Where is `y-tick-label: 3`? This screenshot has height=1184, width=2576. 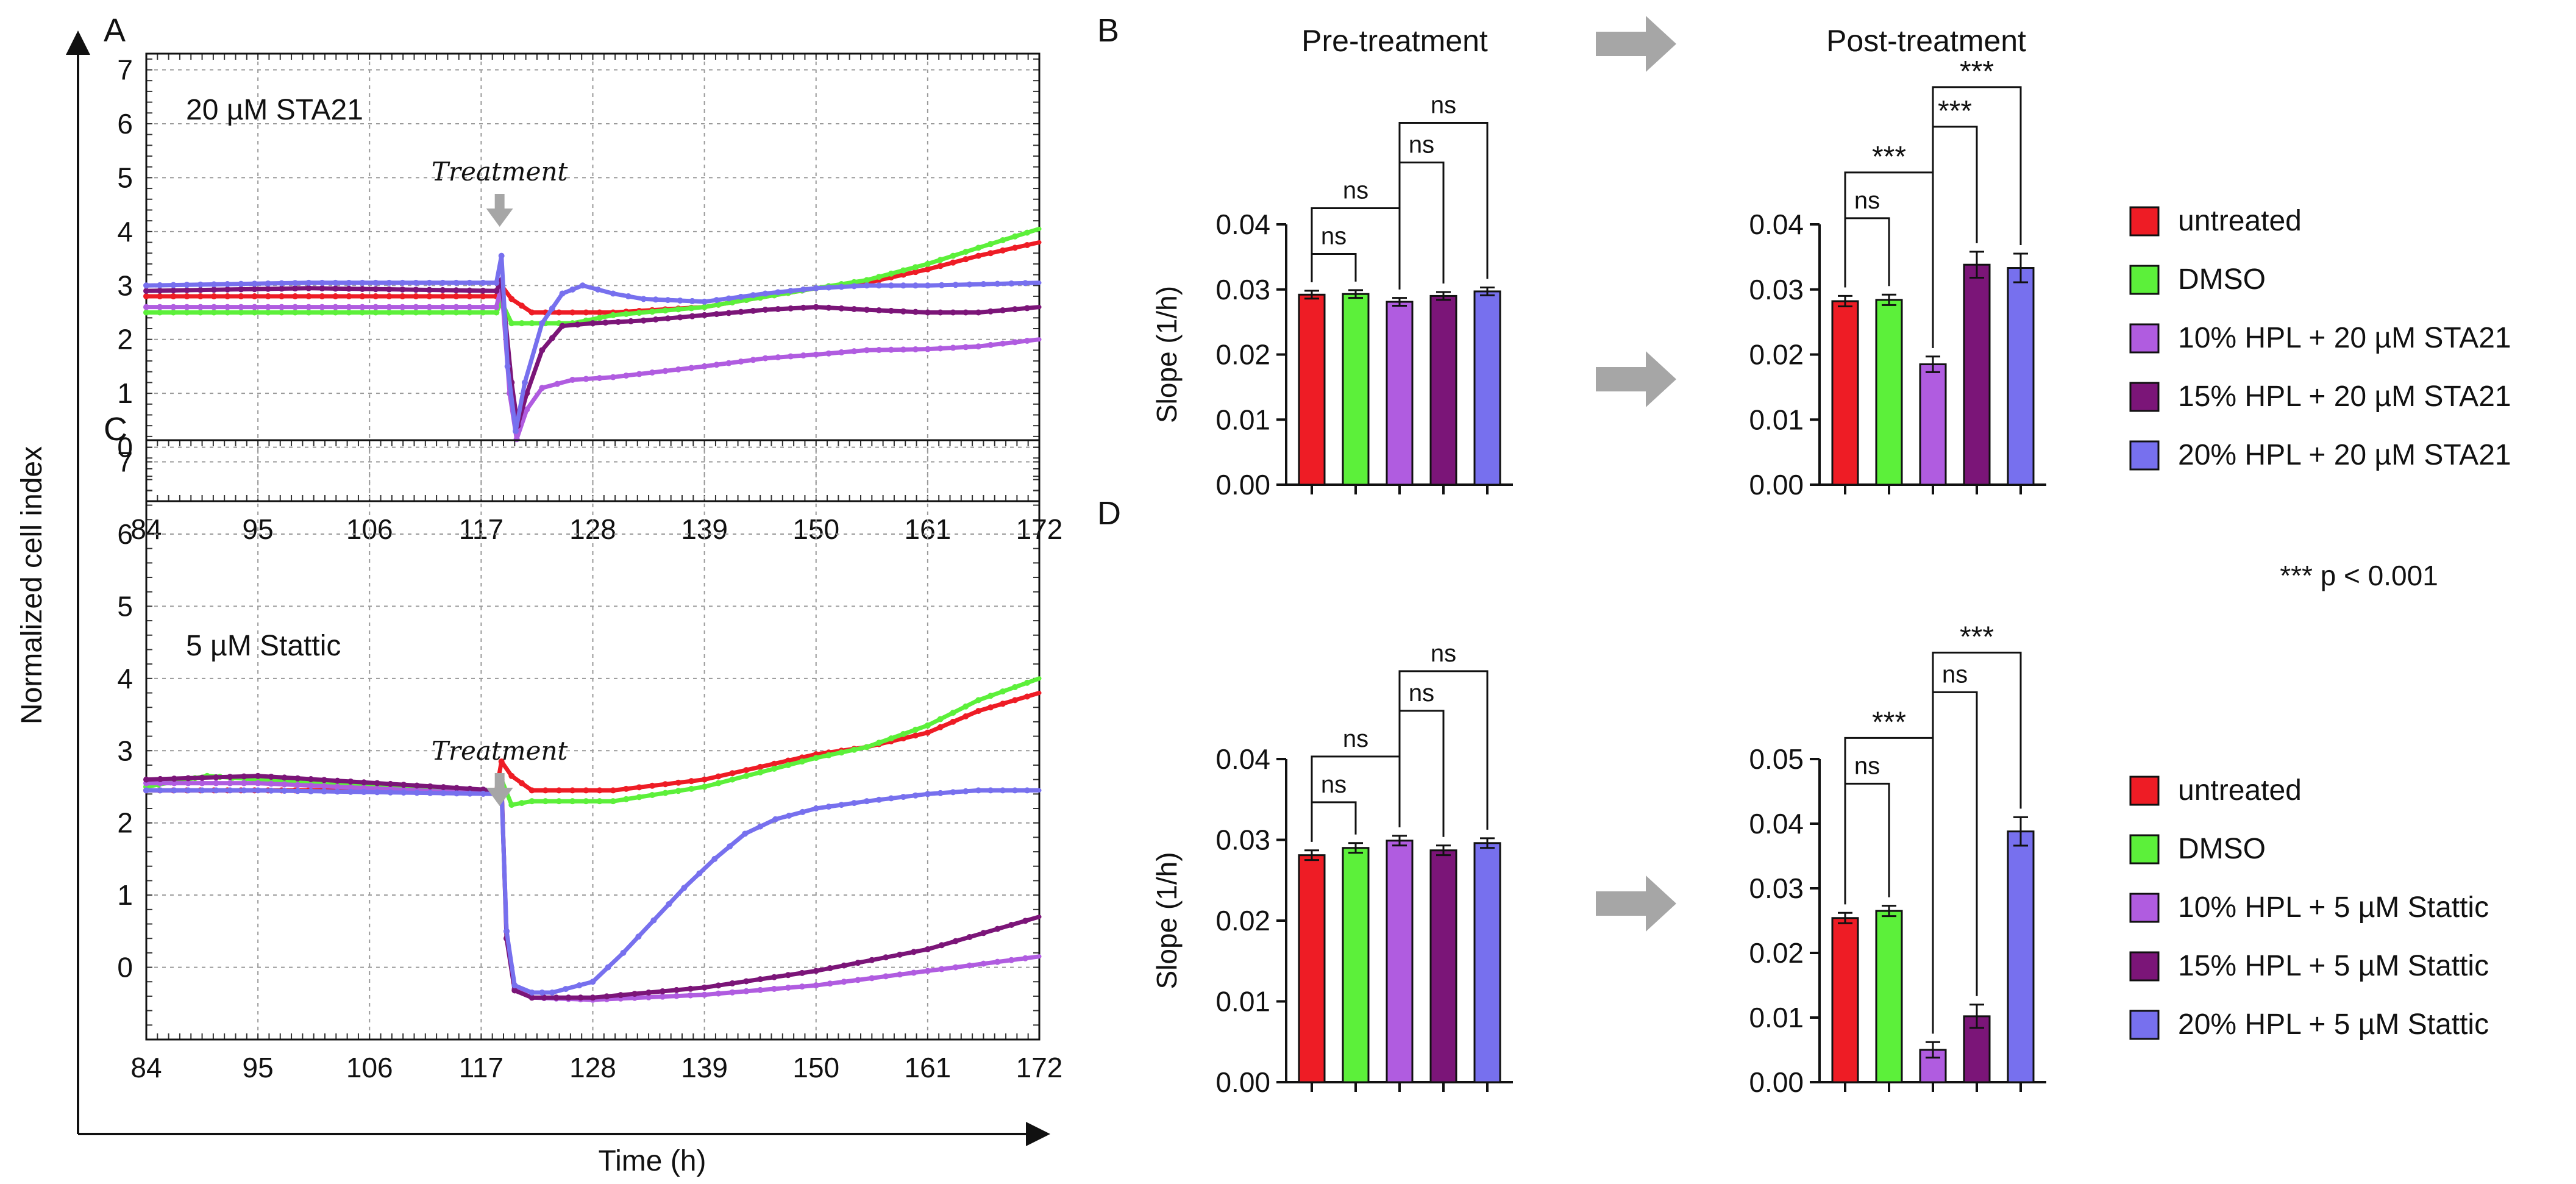
y-tick-label: 3 is located at coordinates (125, 285).